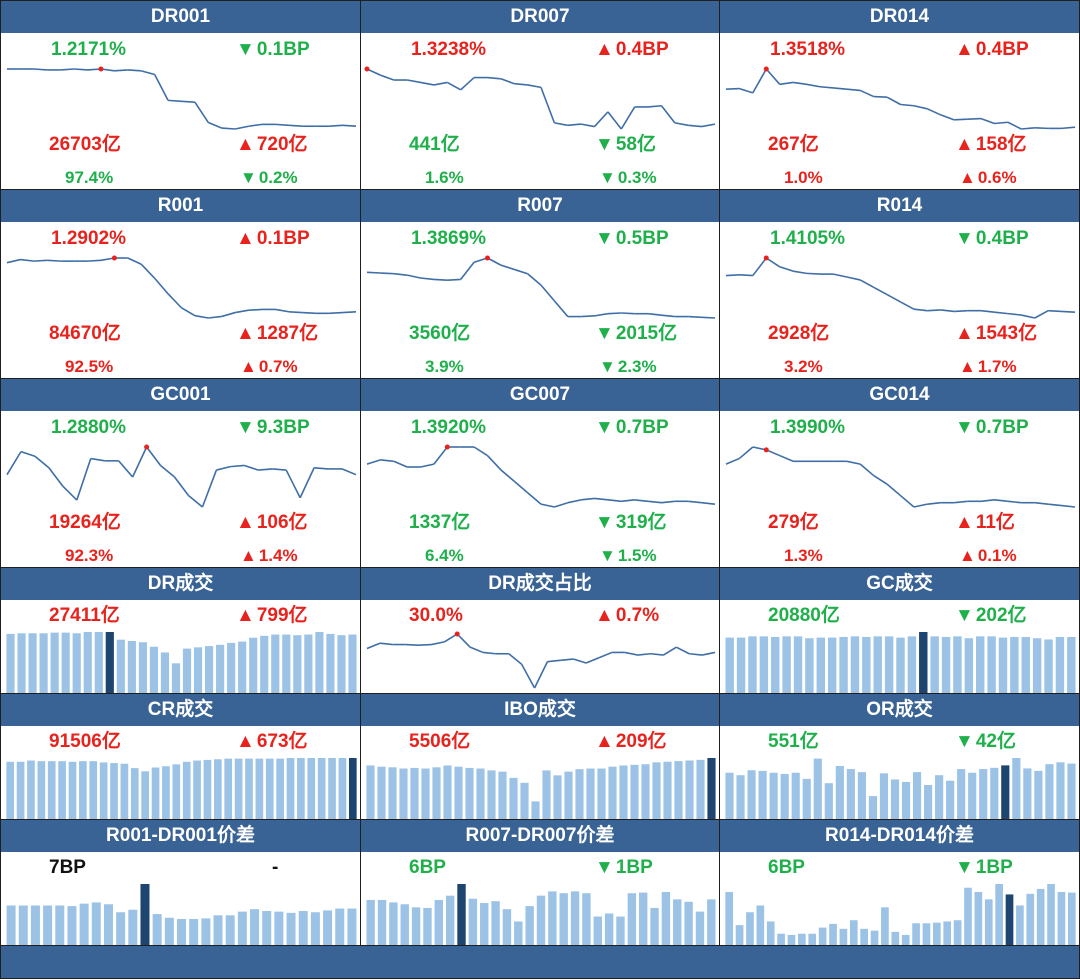 Image resolution: width=1080 pixels, height=979 pixels. Describe the element at coordinates (540, 284) in the screenshot. I see `panel-r007: R007 1.3869% ▼ 0.5BP 3560亿 ▼ 2015亿 3.9% ▼ 2.3%` at that location.